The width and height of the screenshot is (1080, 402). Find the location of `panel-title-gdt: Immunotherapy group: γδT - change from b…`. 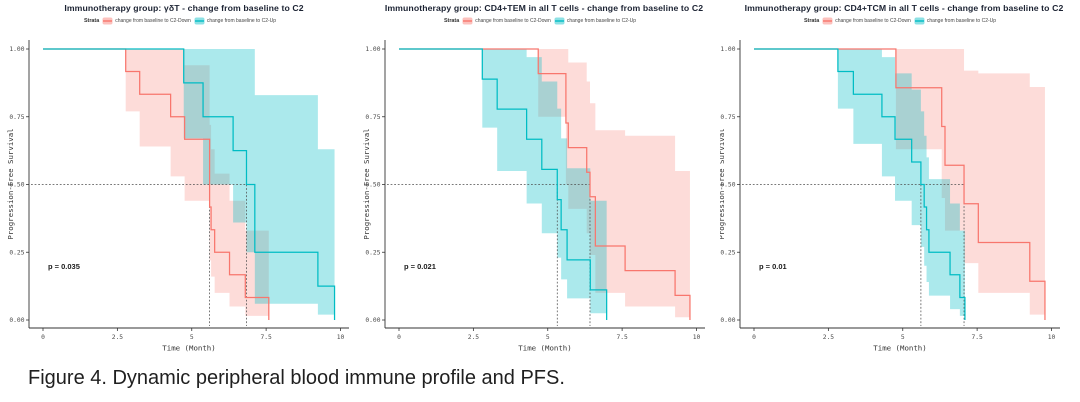

panel-title-gdt: Immunotherapy group: γδT - change from b… is located at coordinates (184, 8).